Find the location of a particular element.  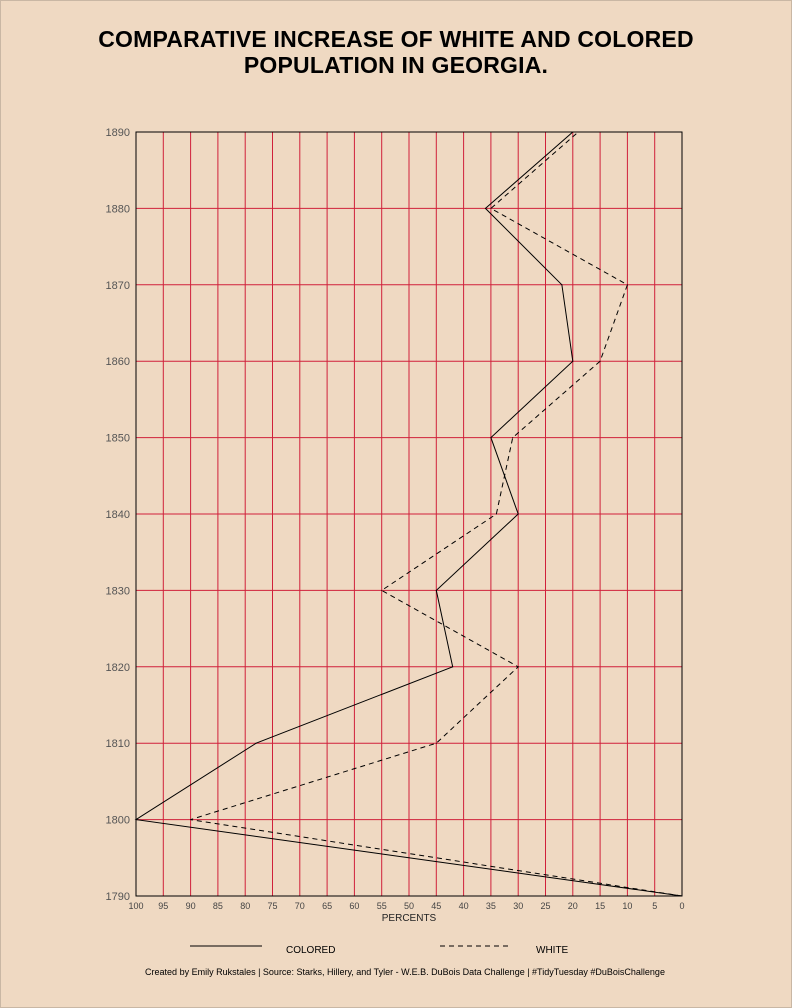

x-tick-label-85: 85 is located at coordinates (218, 906).